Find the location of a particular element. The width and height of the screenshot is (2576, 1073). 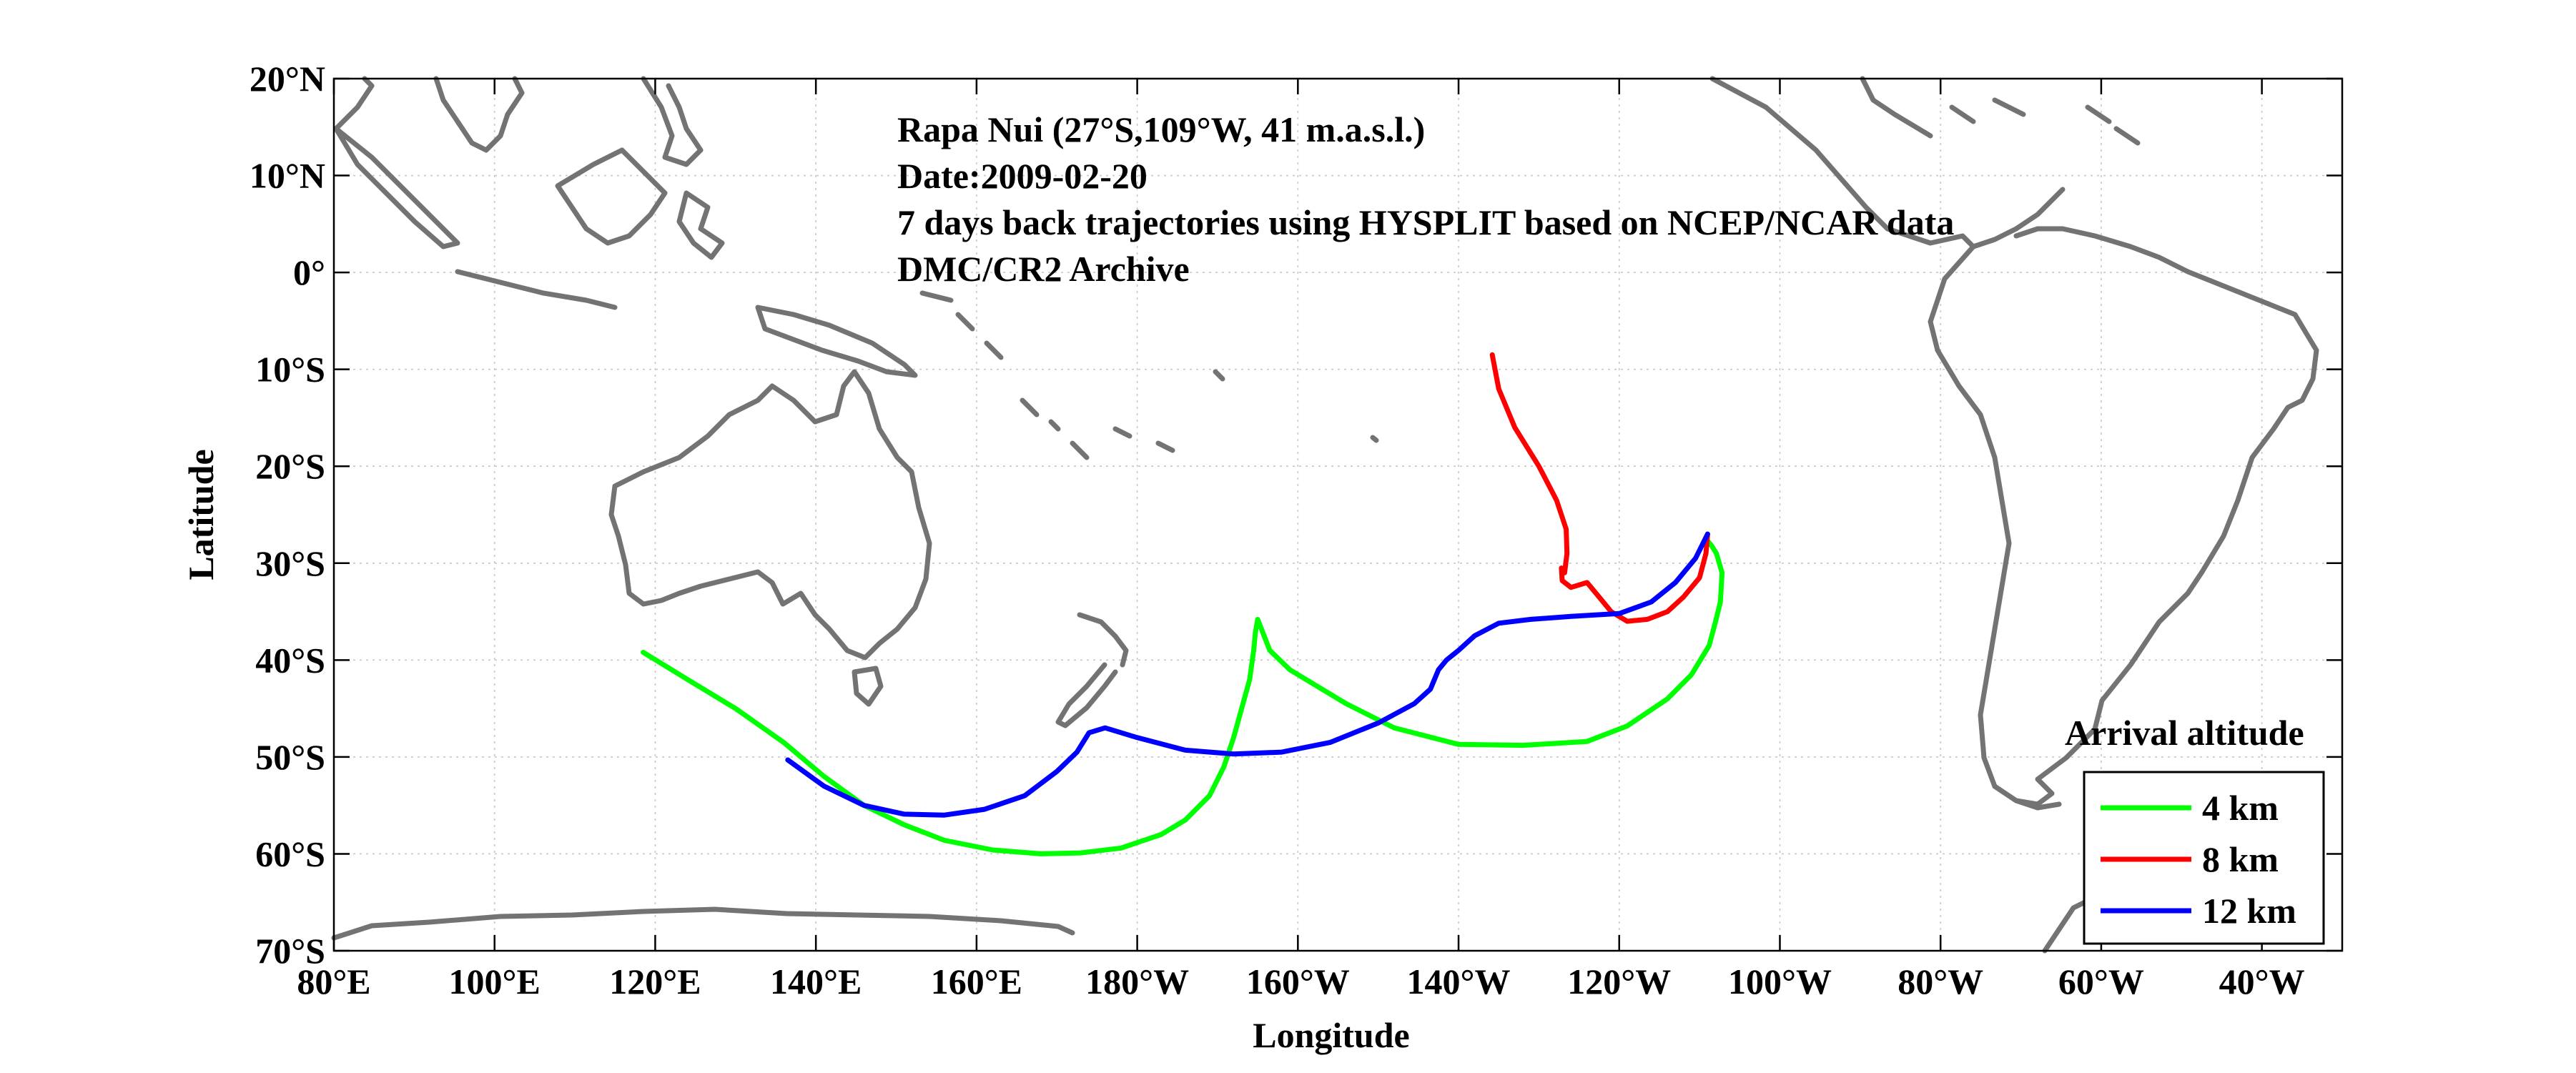

coastline-new-guinea is located at coordinates (836, 341).